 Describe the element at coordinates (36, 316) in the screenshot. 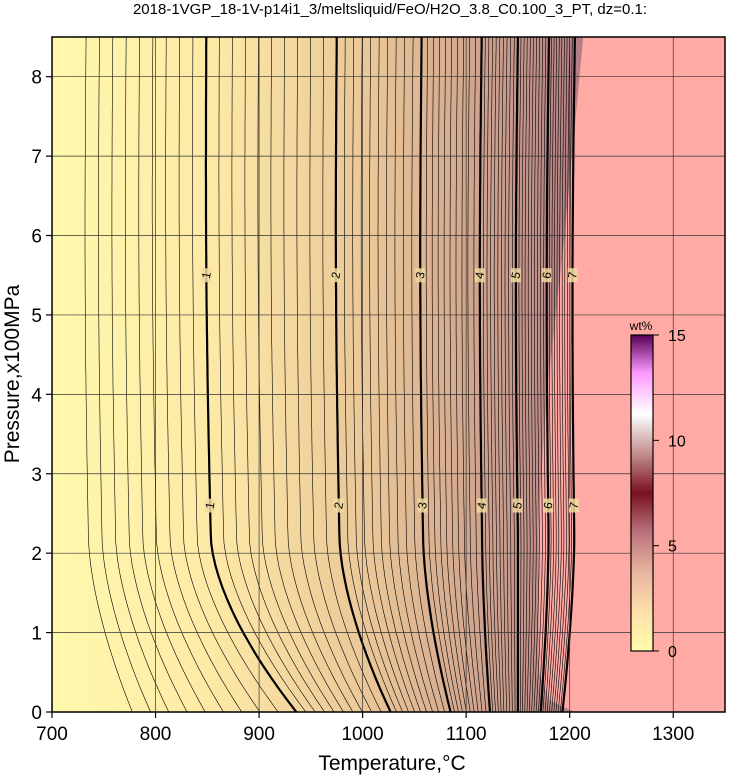

I see `y-tick-label: 5` at that location.